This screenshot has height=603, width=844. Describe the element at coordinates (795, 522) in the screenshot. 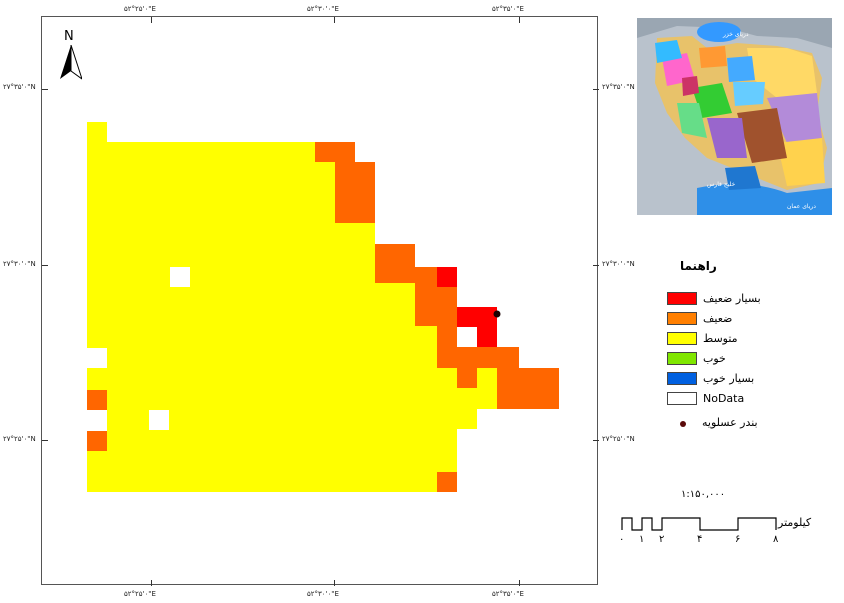

I see `scale-unit: کیلومتر` at that location.